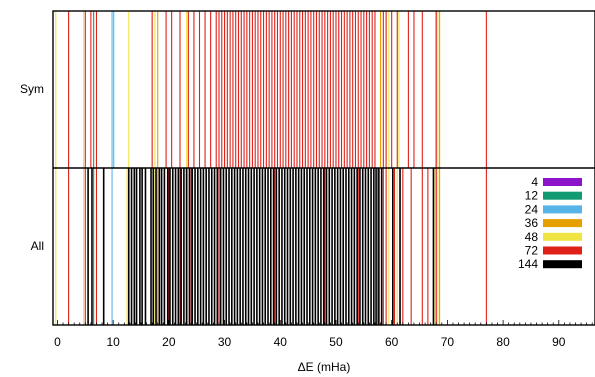 This screenshot has height=377, width=595. What do you see at coordinates (169, 342) in the screenshot?
I see `x-tick-label: 20` at bounding box center [169, 342].